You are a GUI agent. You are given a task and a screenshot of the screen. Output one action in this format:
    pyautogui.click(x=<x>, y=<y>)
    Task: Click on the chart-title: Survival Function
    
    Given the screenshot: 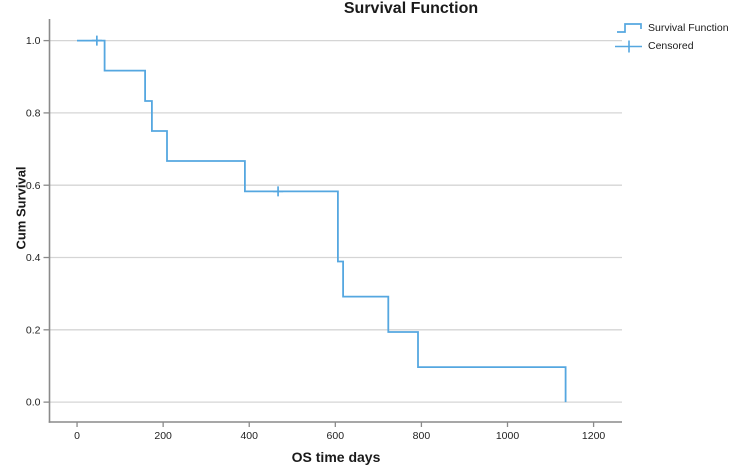 What is the action you would take?
    pyautogui.click(x=411, y=8)
    